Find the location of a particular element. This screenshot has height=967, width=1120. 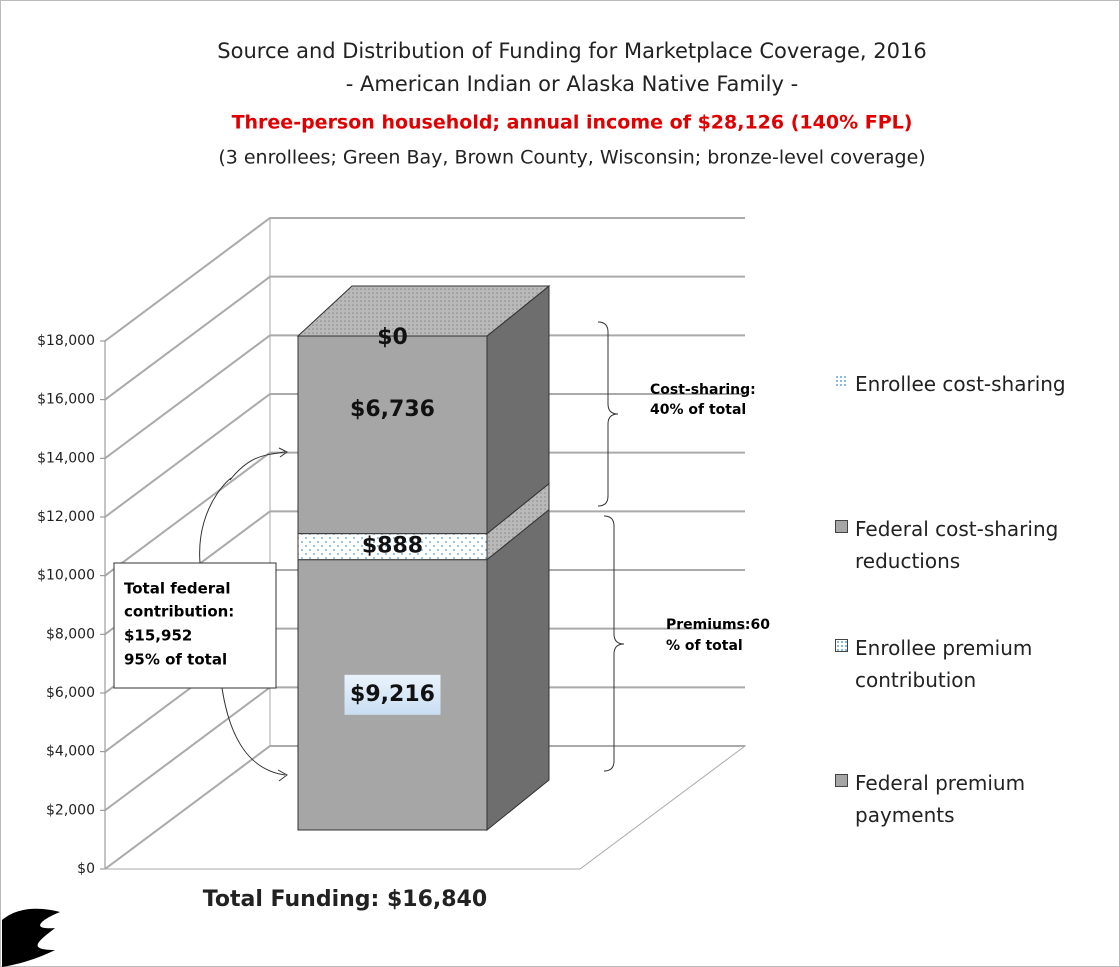

x-axis-label: Total Funding: $16,840 is located at coordinates (345, 899).